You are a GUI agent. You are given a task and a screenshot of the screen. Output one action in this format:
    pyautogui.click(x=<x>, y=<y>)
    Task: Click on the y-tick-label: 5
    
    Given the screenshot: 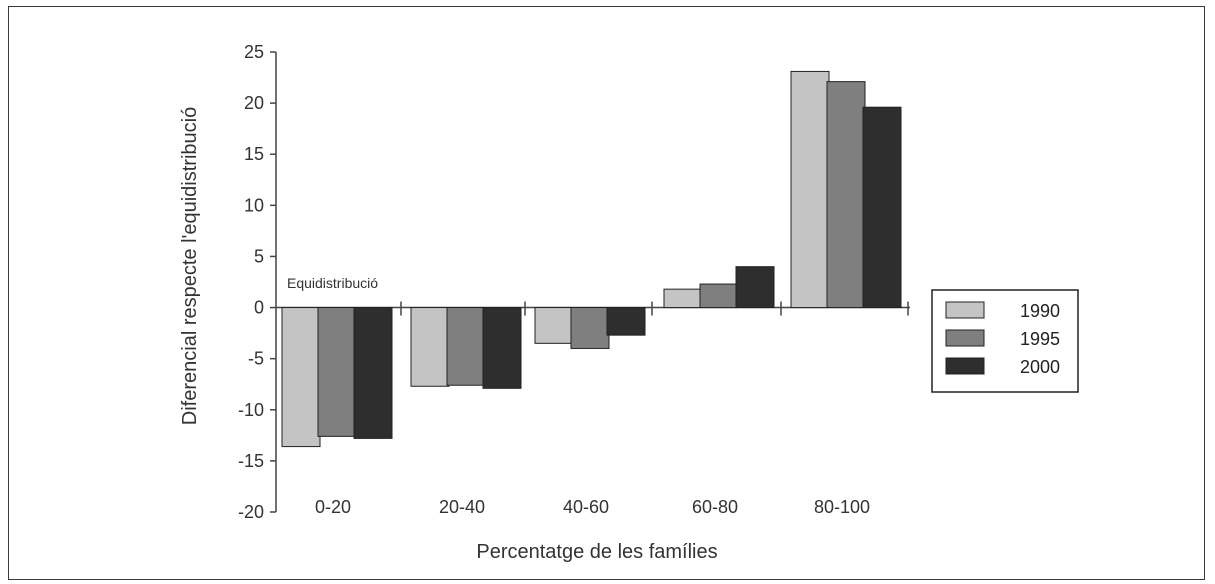 What is the action you would take?
    pyautogui.click(x=259, y=256)
    